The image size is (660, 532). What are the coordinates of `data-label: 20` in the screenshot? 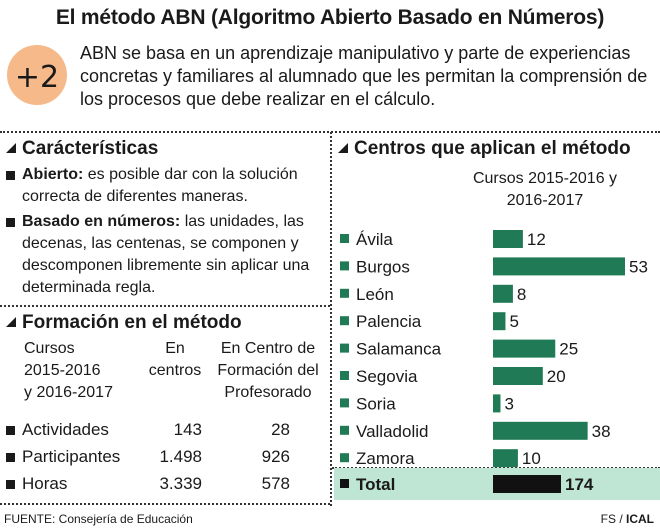 It's located at (556, 376).